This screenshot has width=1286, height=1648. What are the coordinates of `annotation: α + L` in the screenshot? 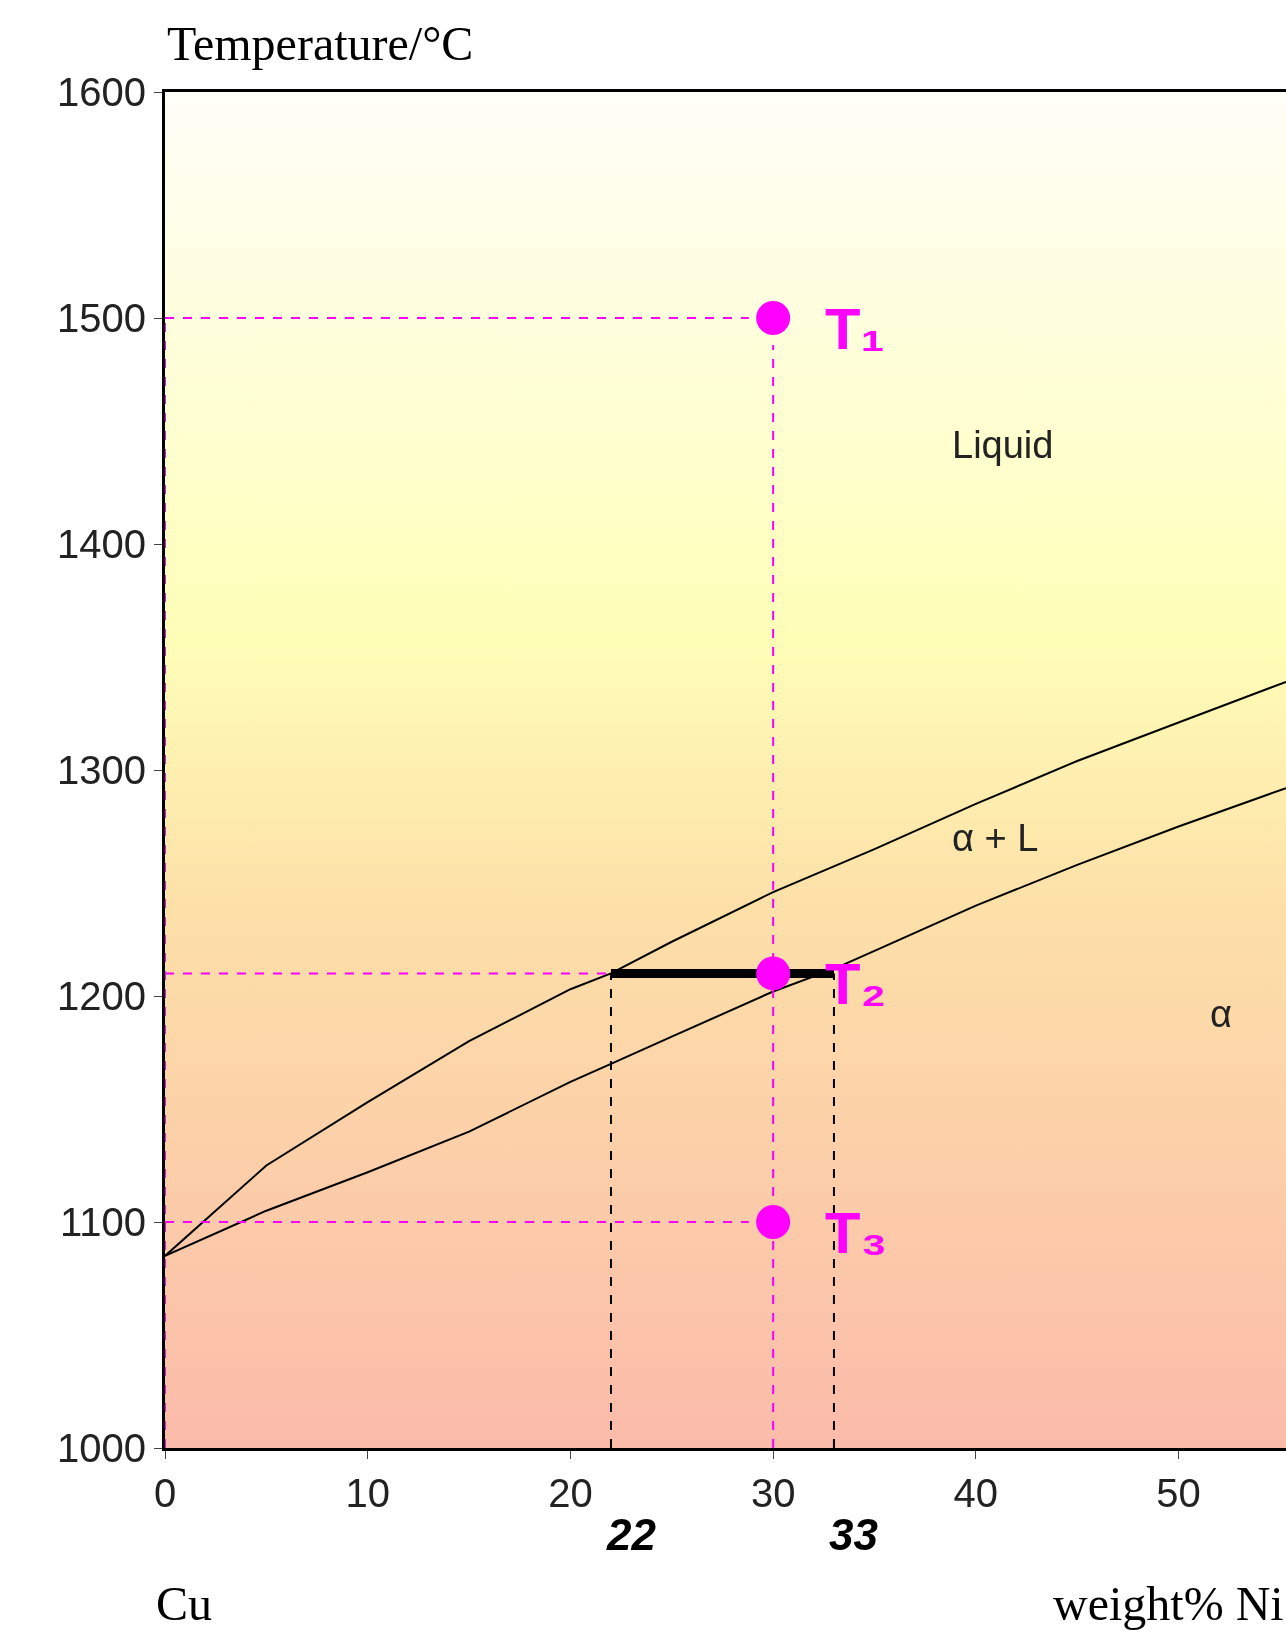 It's located at (995, 838).